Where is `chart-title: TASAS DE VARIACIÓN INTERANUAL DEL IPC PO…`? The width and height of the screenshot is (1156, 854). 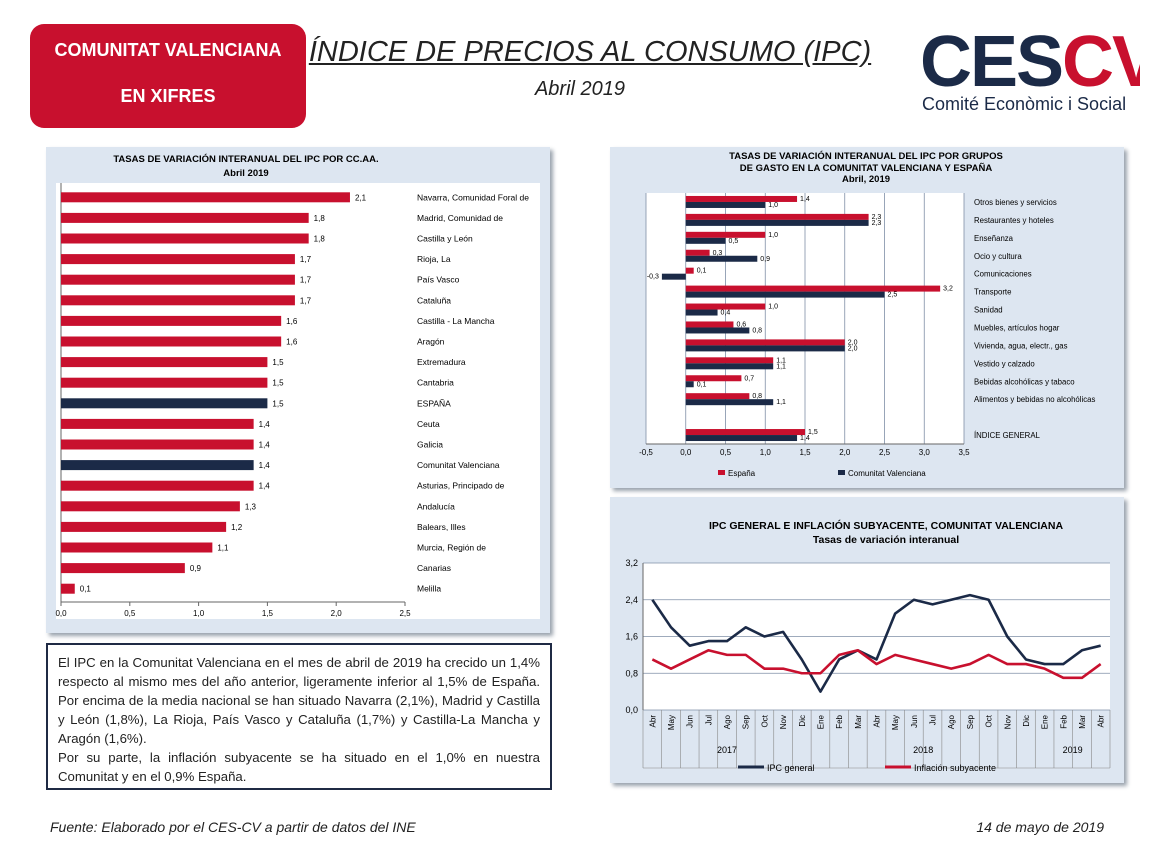 chart-title: TASAS DE VARIACIÓN INTERANUAL DEL IPC PO… is located at coordinates (866, 156).